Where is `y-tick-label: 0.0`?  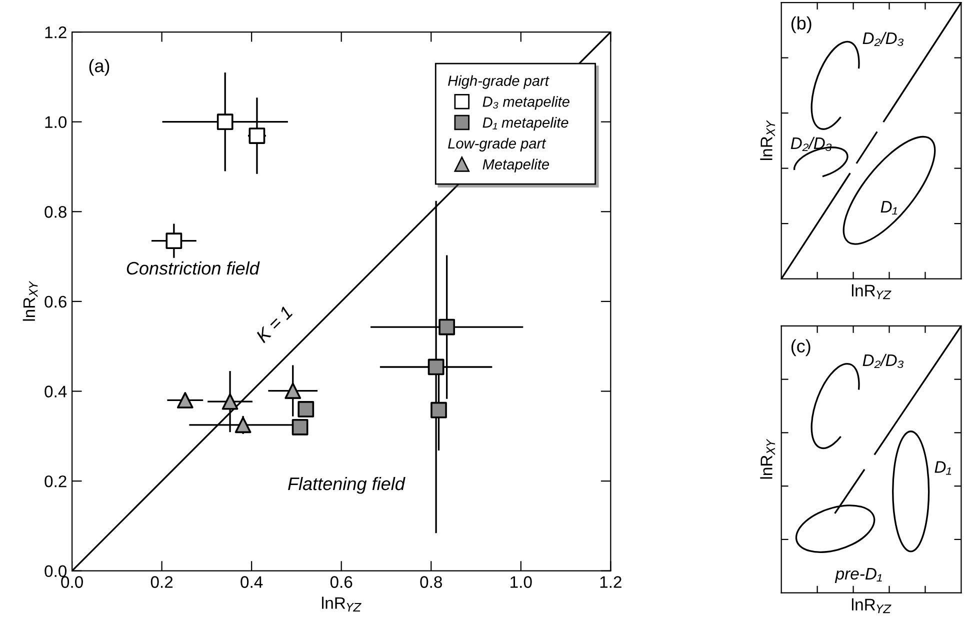
y-tick-label: 0.0 is located at coordinates (55, 571).